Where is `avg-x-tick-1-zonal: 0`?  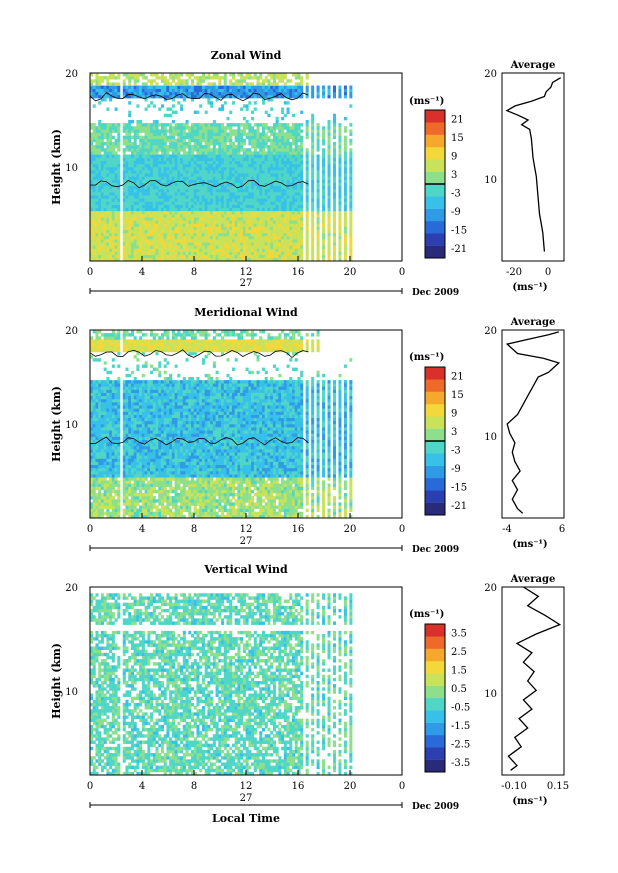
avg-x-tick-1-zonal: 0 is located at coordinates (548, 272).